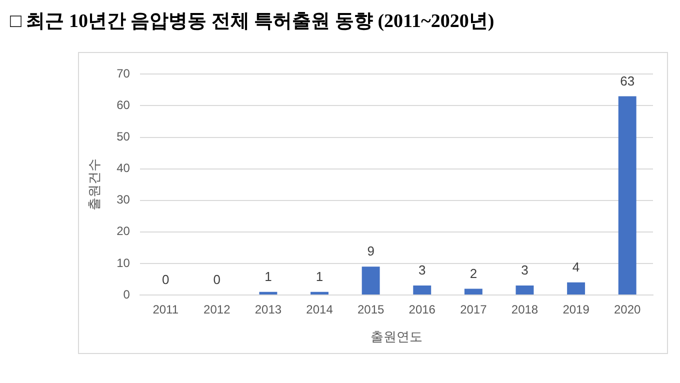 The image size is (680, 383). Describe the element at coordinates (123, 168) in the screenshot. I see `y-tick-label: 40` at that location.